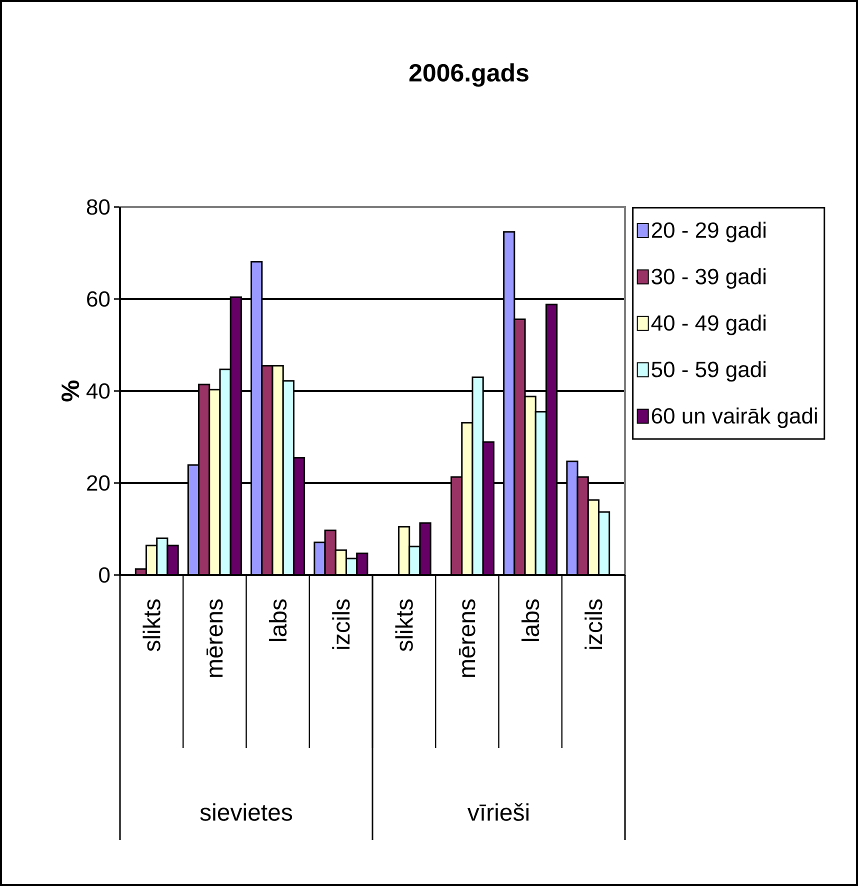  I want to click on y-tick-label: 80, so click(98, 207).